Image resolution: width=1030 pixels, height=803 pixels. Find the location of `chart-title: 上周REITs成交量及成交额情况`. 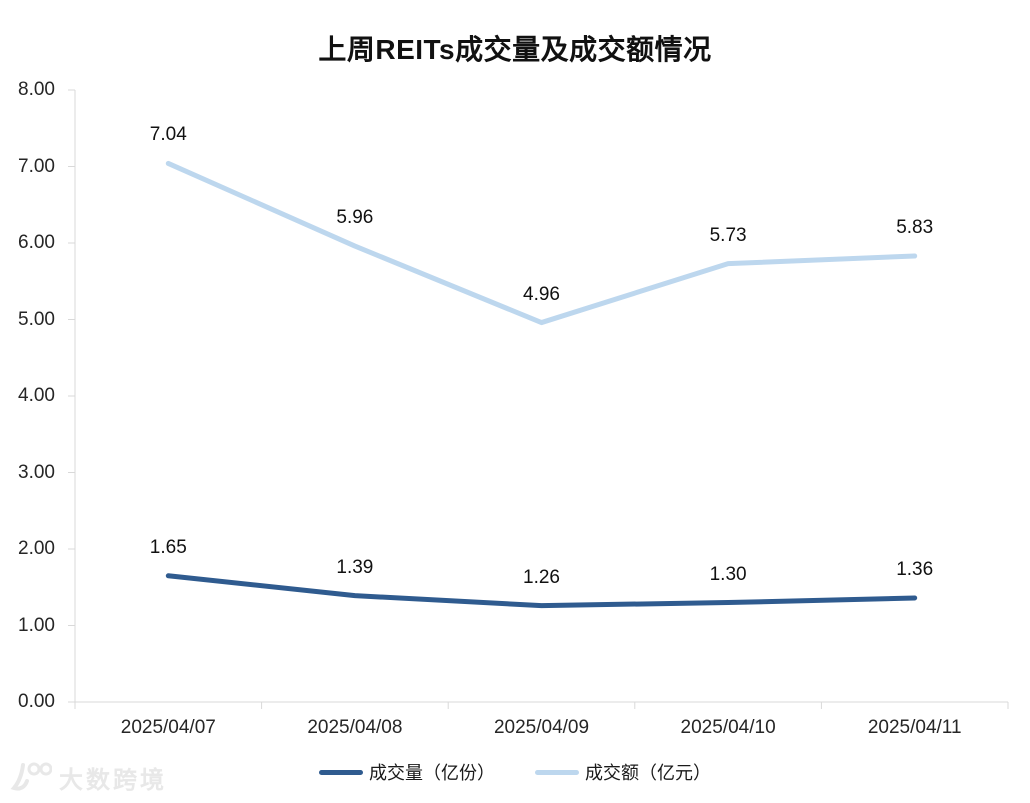

chart-title: 上周REITs成交量及成交额情况 is located at coordinates (515, 49).